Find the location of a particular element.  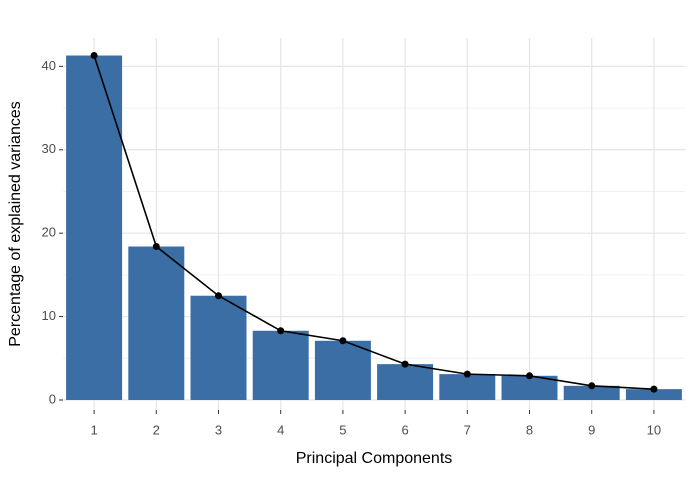

x-tick-label: 5 is located at coordinates (342, 429).